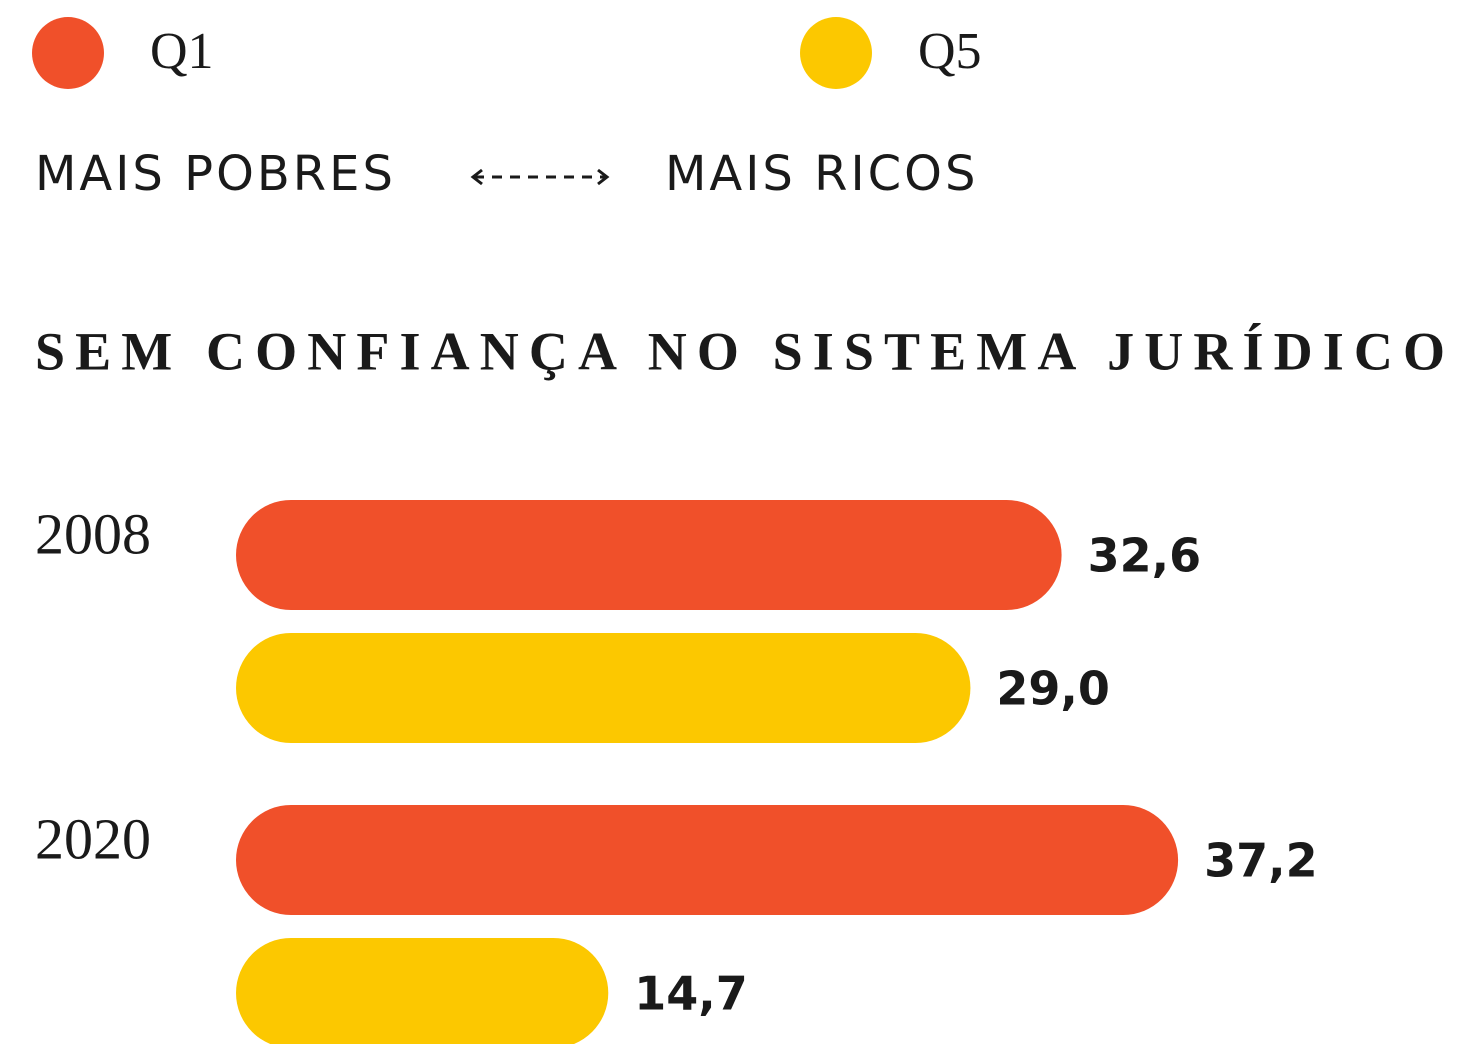 Image resolution: width=1461 pixels, height=1044 pixels. I want to click on scale-arrow, so click(540, 177).